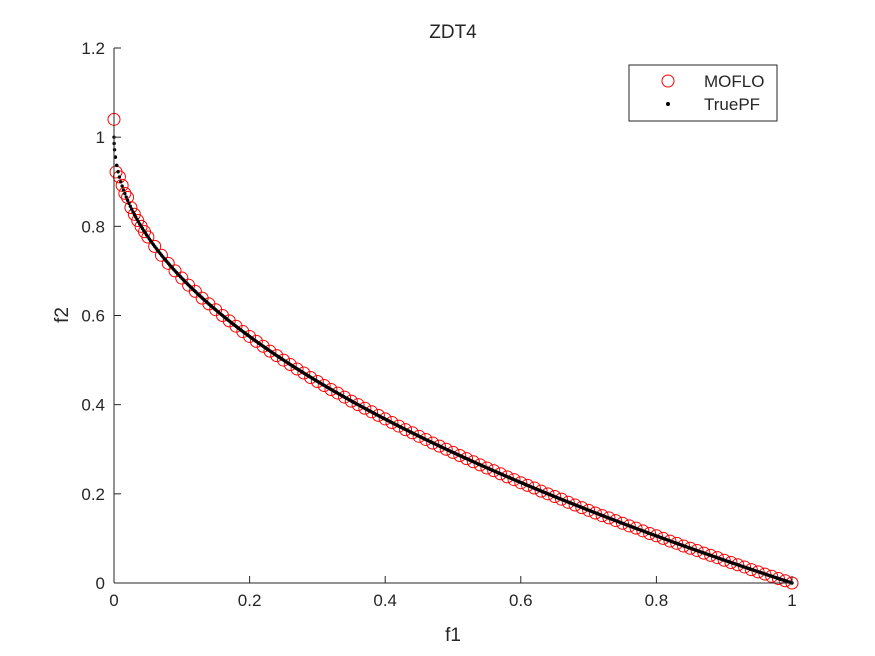 This screenshot has width=875, height=656. I want to click on x-tick-label-5: 1, so click(791, 600).